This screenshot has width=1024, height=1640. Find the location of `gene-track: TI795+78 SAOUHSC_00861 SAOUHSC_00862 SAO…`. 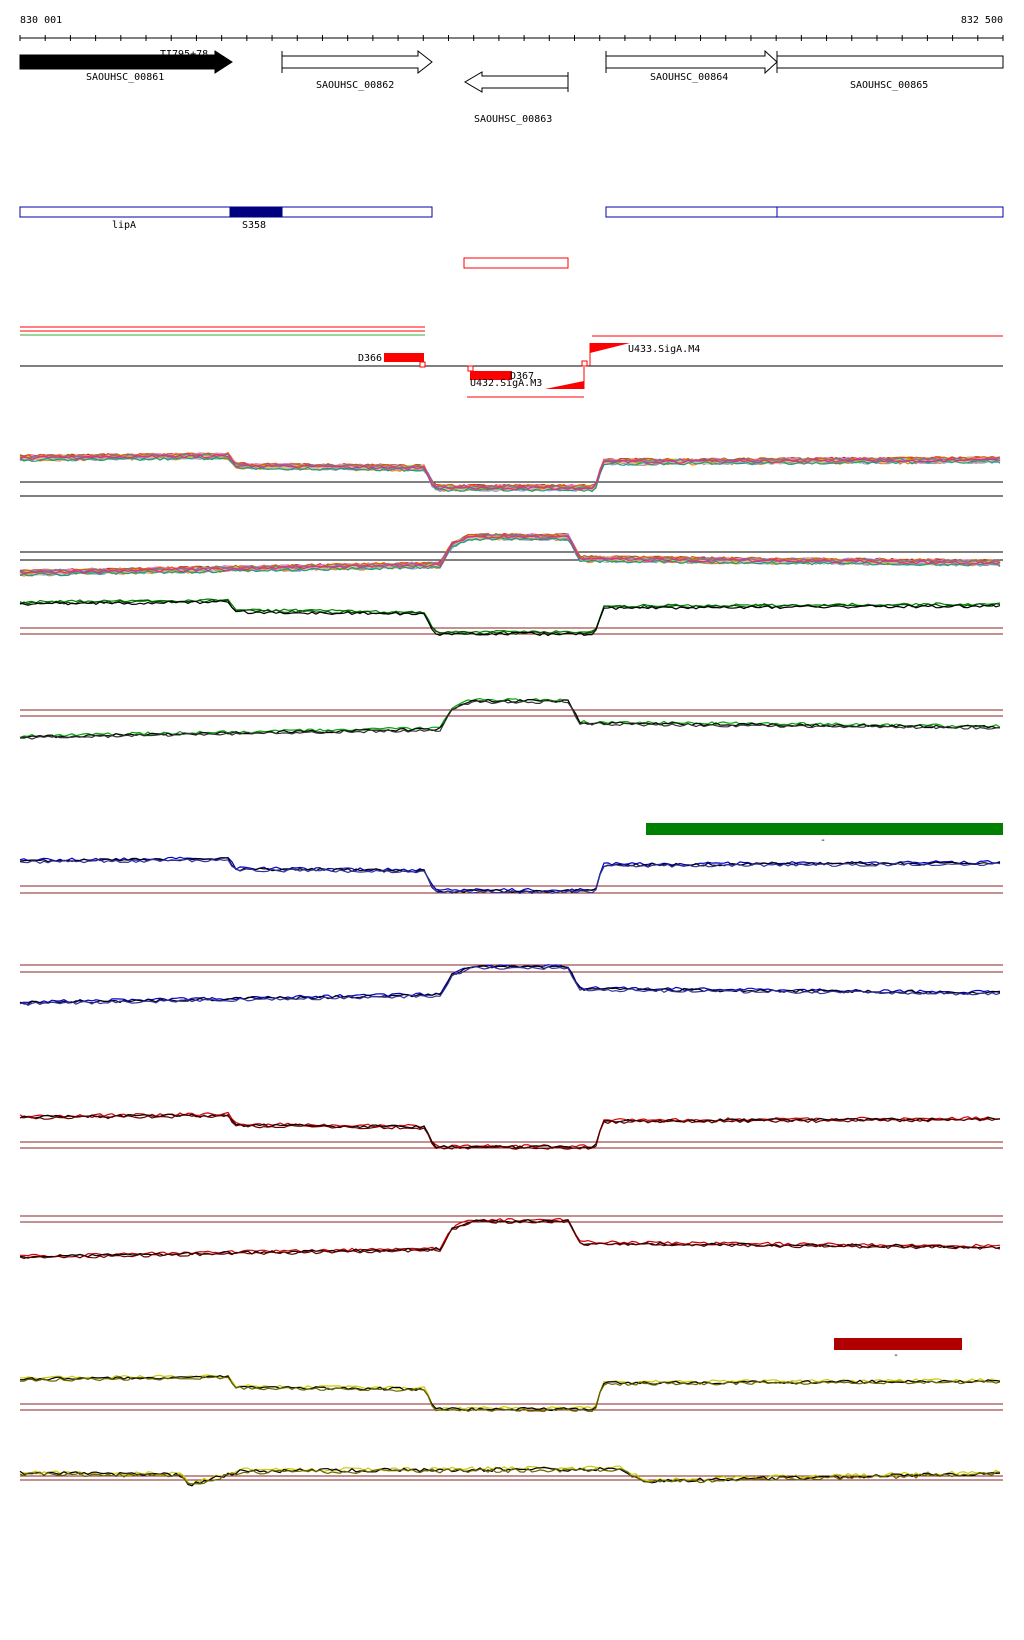

gene-track: TI795+78 SAOUHSC_00861 SAOUHSC_00862 SAO… is located at coordinates (511, 87).